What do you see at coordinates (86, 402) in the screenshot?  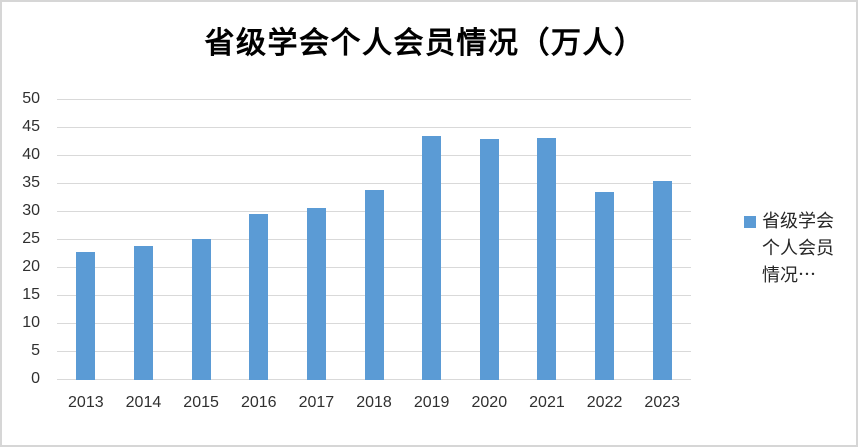 I see `x-tick-label: 2013` at bounding box center [86, 402].